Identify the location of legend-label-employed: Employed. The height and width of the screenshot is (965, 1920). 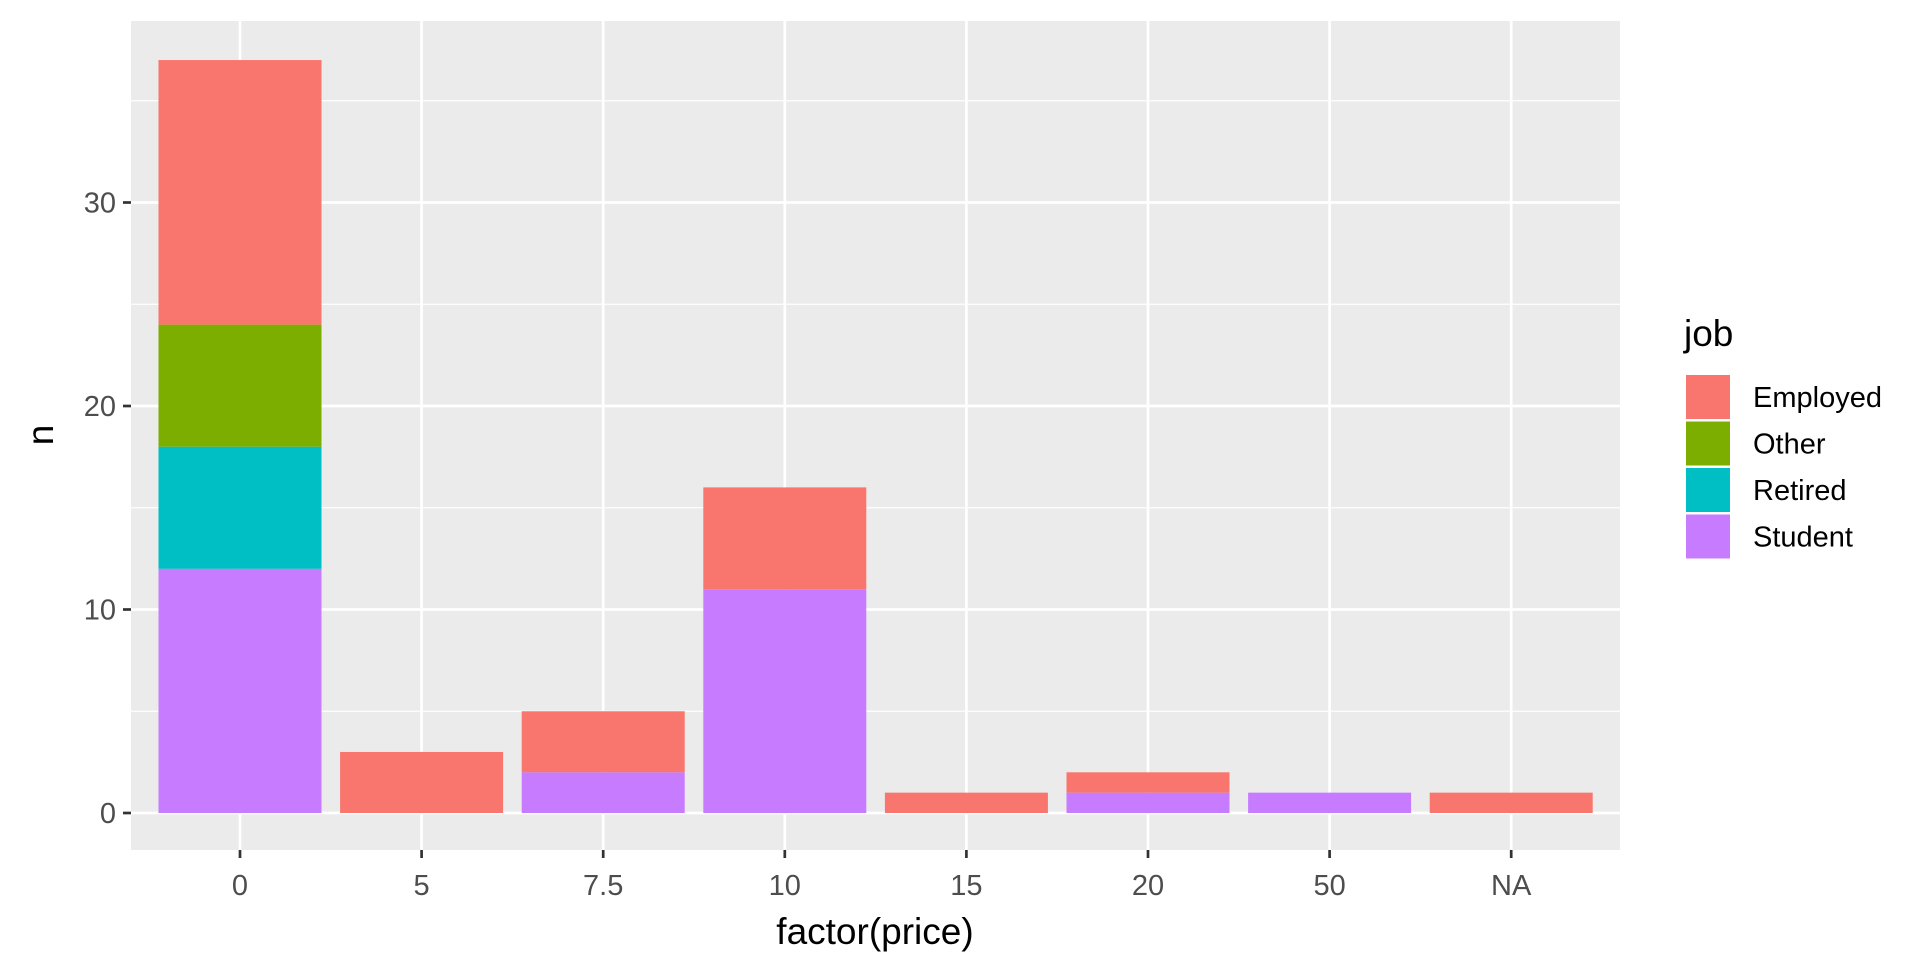
(1817, 398).